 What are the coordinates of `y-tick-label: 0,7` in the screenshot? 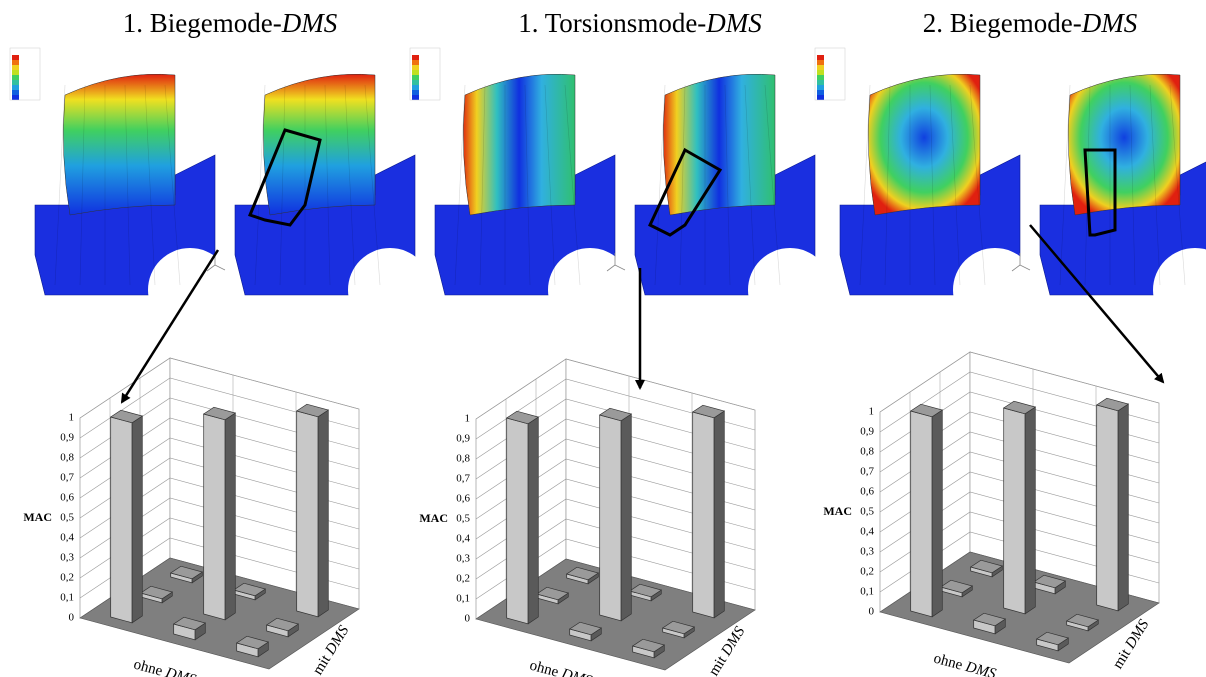 It's located at (867, 472).